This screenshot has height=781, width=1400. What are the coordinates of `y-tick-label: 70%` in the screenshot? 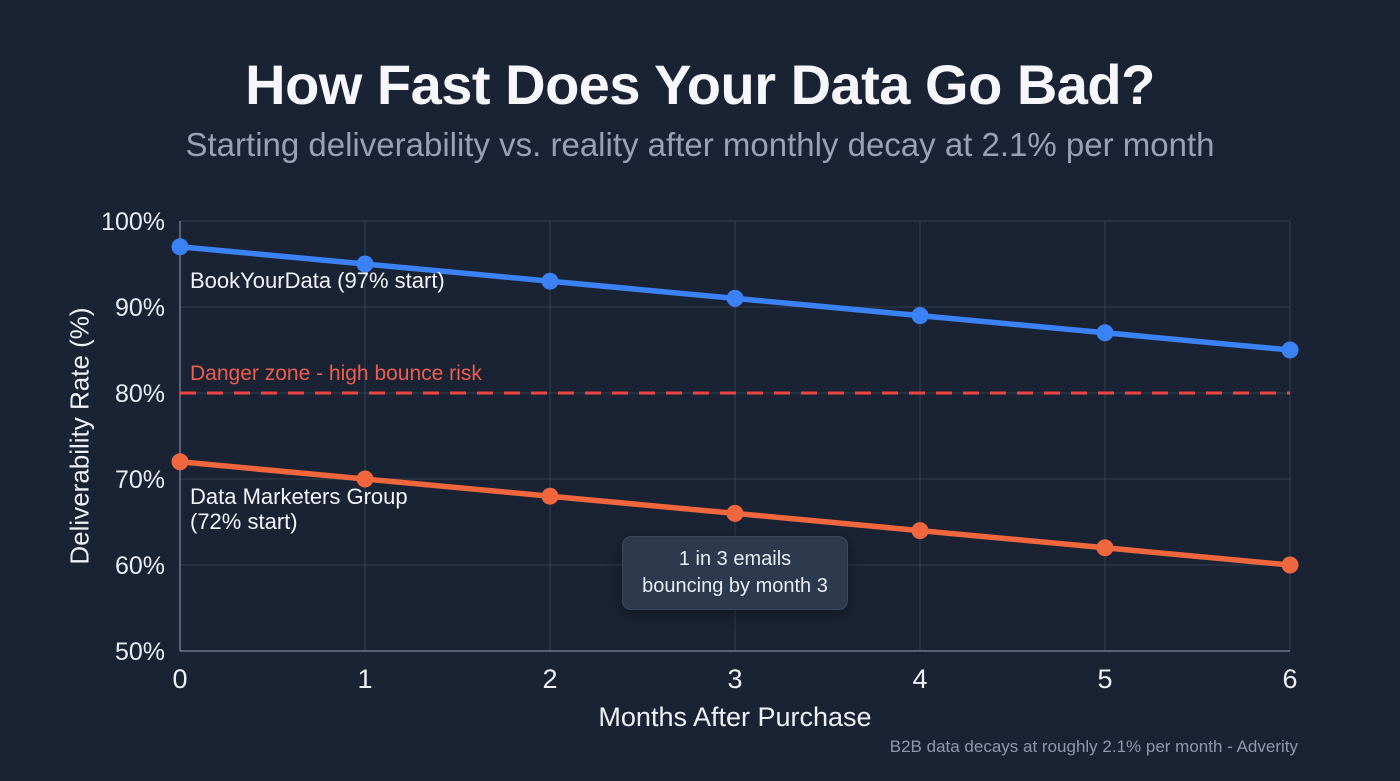 It's located at (140, 480).